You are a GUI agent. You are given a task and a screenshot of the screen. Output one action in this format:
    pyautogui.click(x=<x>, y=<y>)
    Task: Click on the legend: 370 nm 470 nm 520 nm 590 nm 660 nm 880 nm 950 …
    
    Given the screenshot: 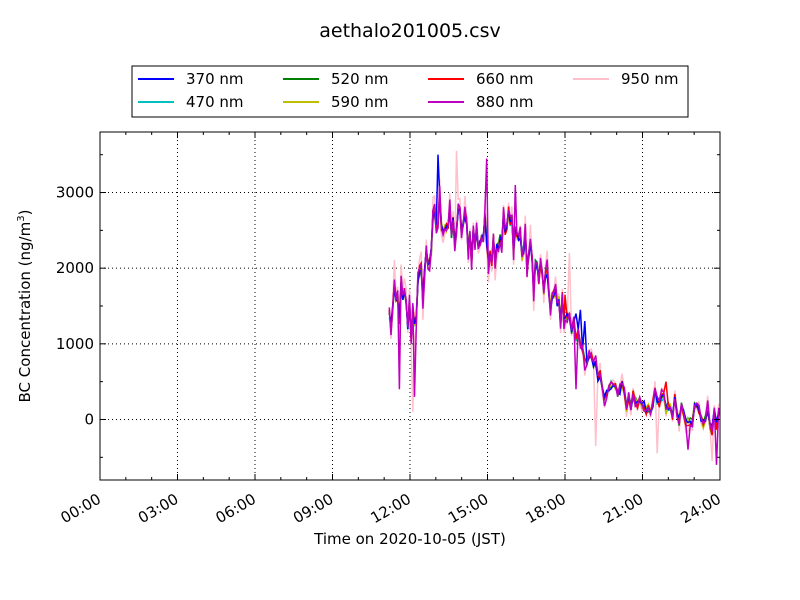 What is the action you would take?
    pyautogui.click(x=410, y=91)
    